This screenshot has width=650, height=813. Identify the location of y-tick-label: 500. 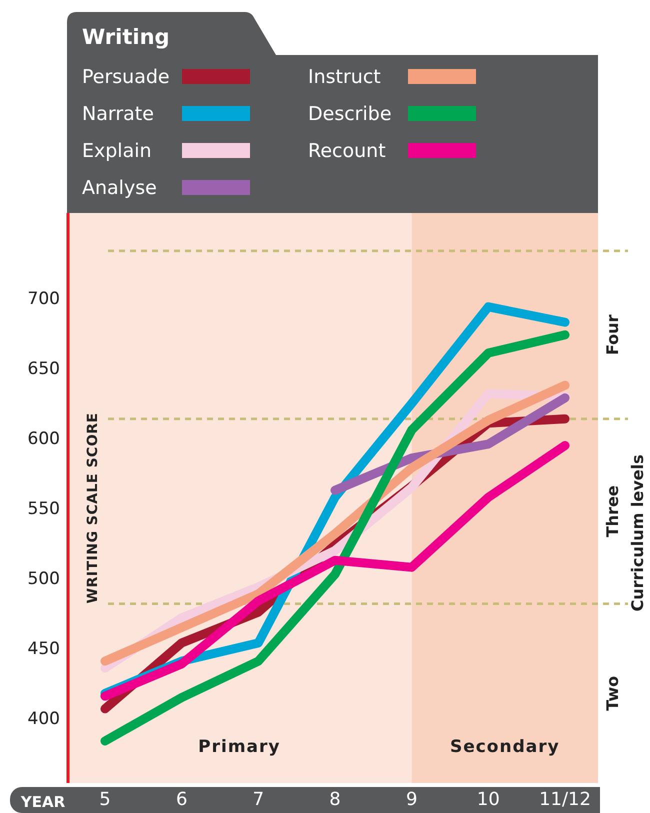
(44, 578).